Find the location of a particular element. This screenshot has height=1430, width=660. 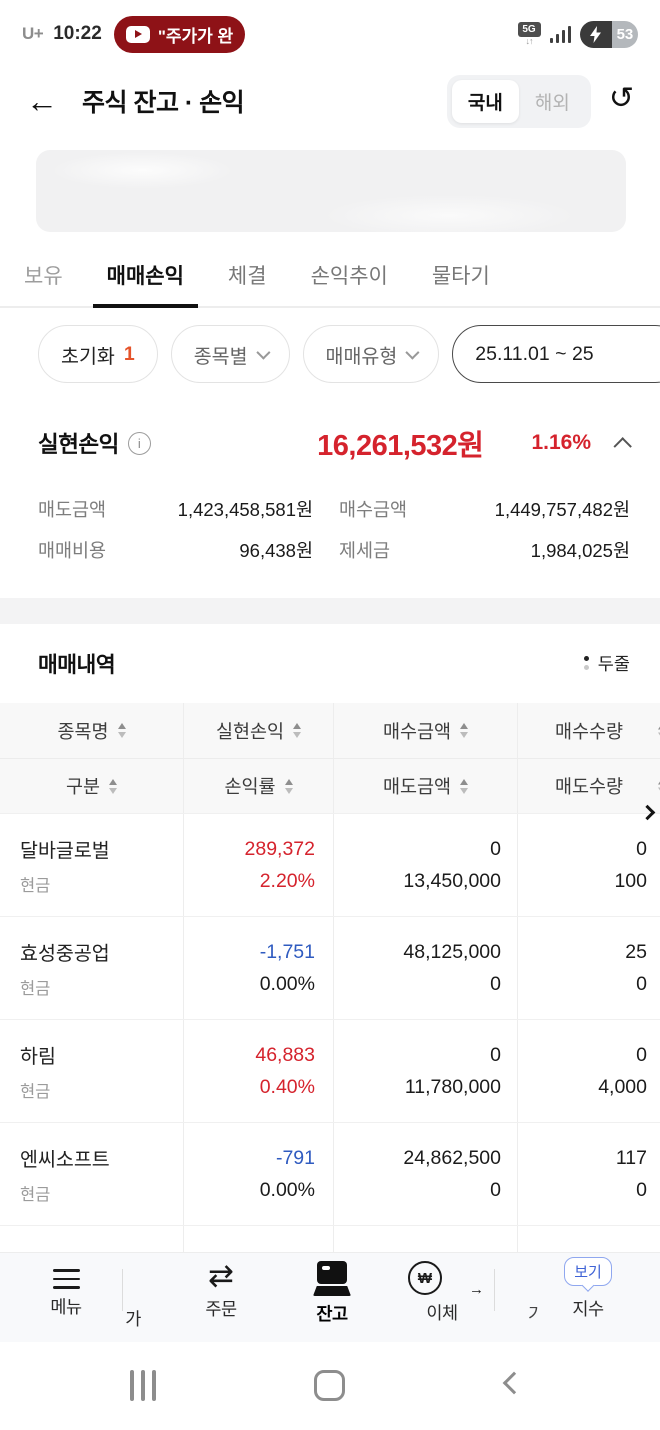

buy-amount-label: 매수금액 is located at coordinates (373, 509).